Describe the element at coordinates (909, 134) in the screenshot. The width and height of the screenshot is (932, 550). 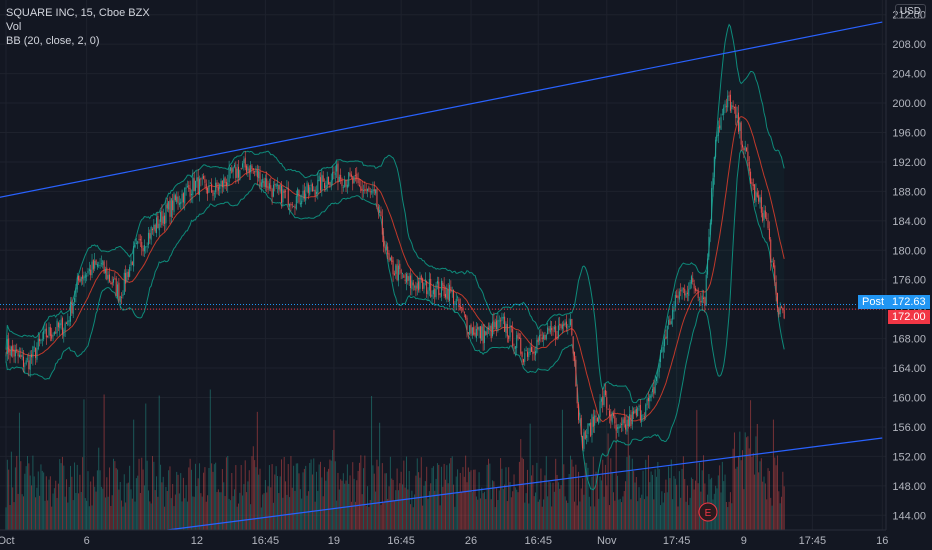
I see `price-tick-label: 196.00` at that location.